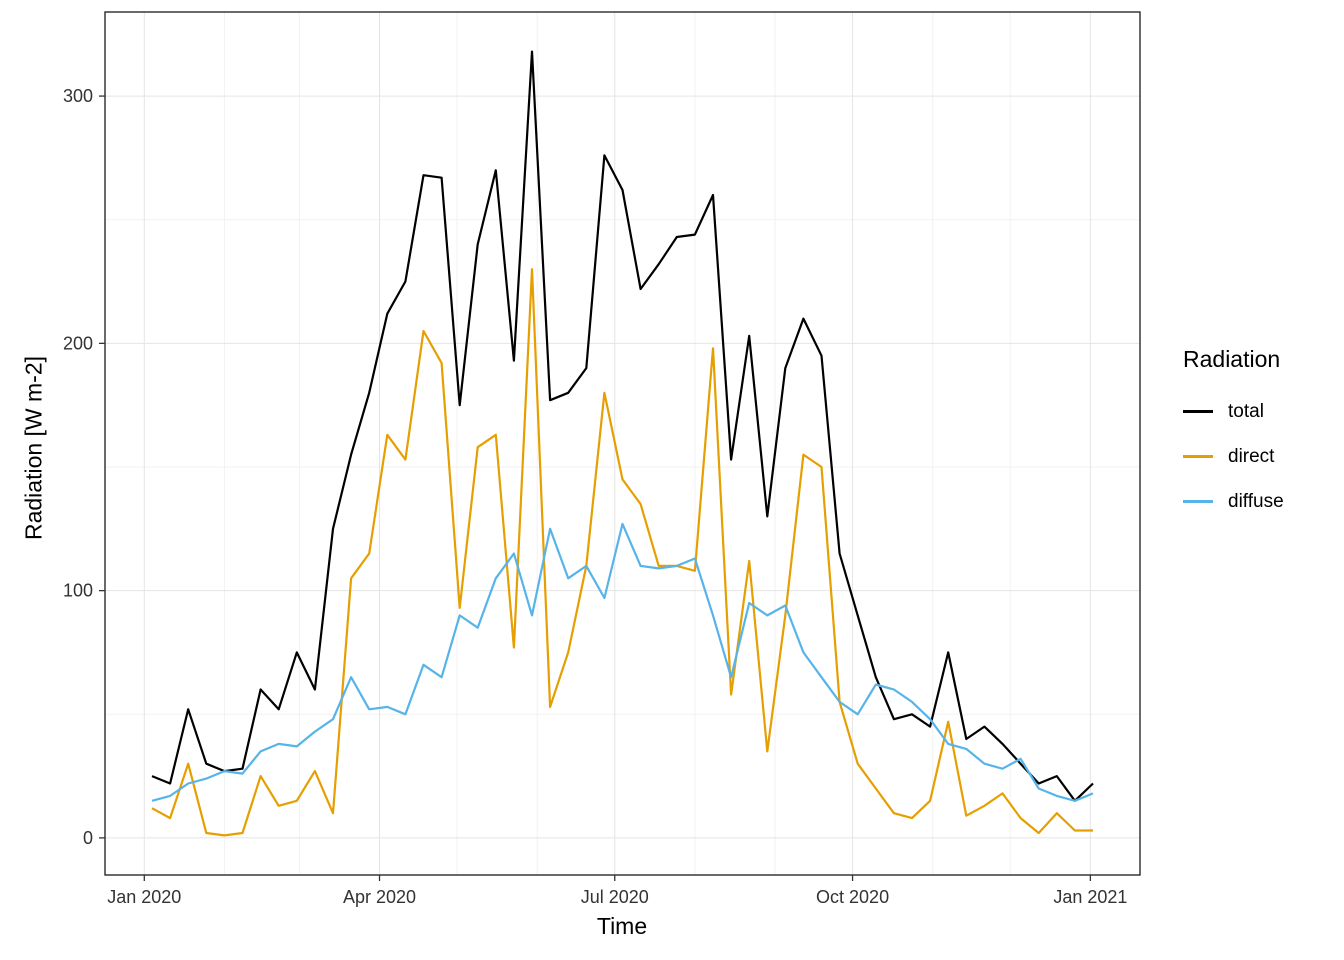 The image size is (1344, 960). I want to click on svg-text: Apr 2020, so click(379, 897).